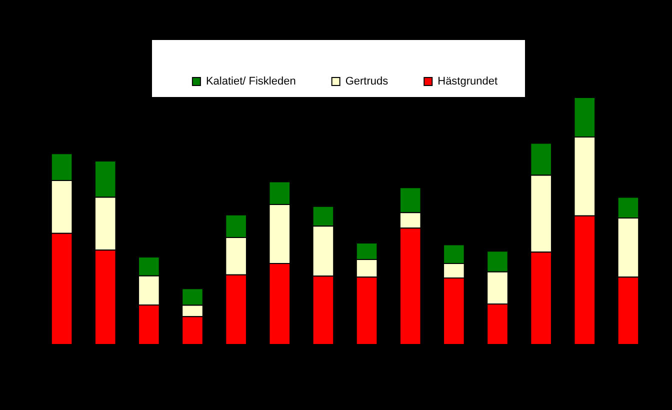  What do you see at coordinates (251, 82) in the screenshot?
I see `legend-label: Kalatiet/ Fiskleden` at bounding box center [251, 82].